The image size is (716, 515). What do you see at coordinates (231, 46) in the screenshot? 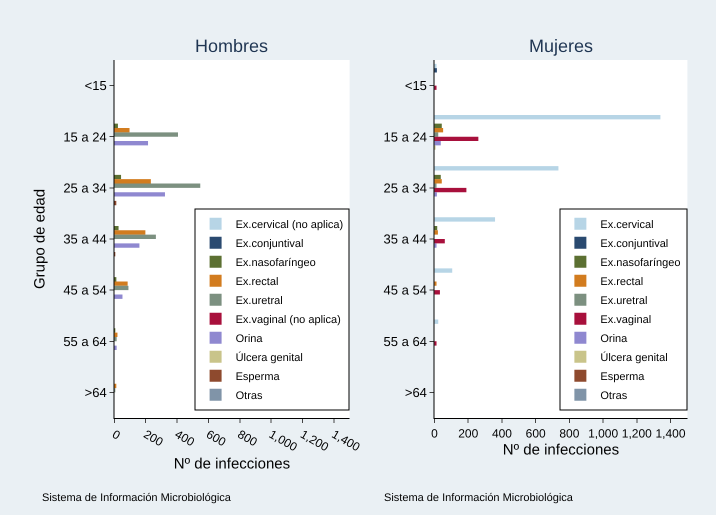
I see `chart-title: Hombres` at bounding box center [231, 46].